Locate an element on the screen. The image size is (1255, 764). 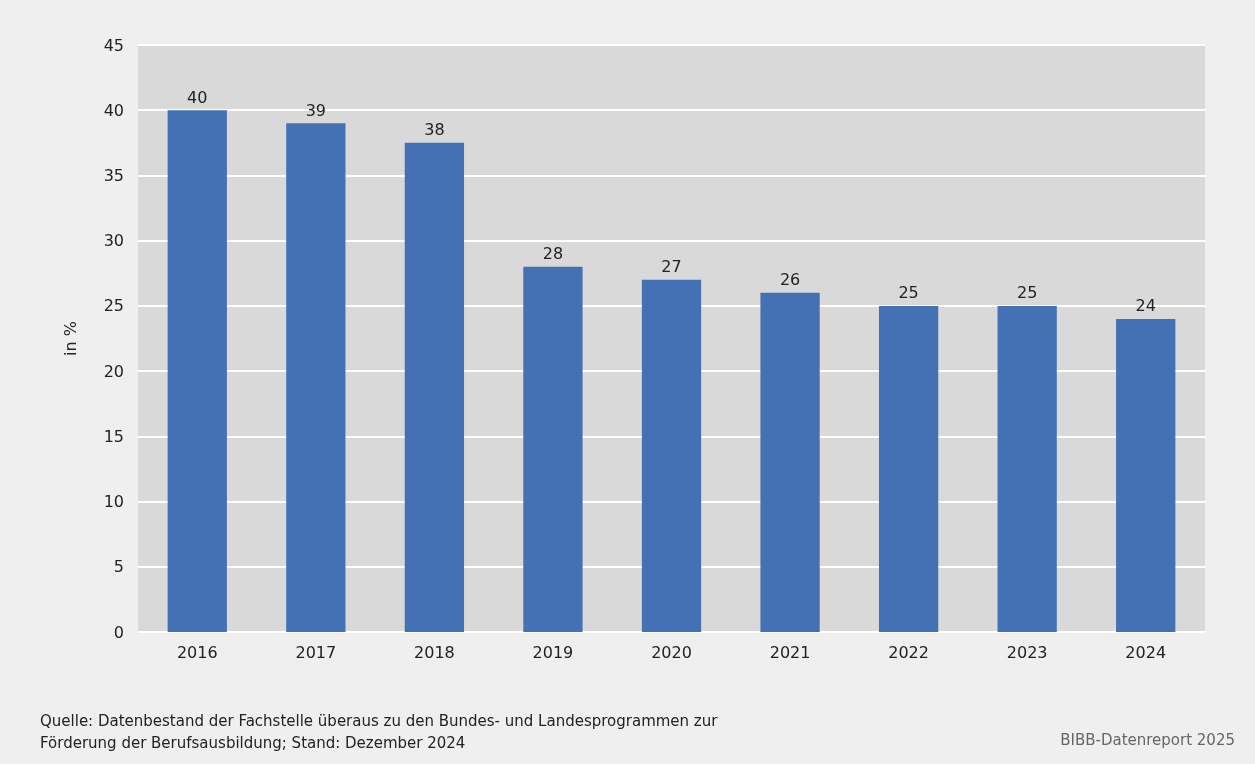
y-tick-label: 25 is located at coordinates (113, 306).